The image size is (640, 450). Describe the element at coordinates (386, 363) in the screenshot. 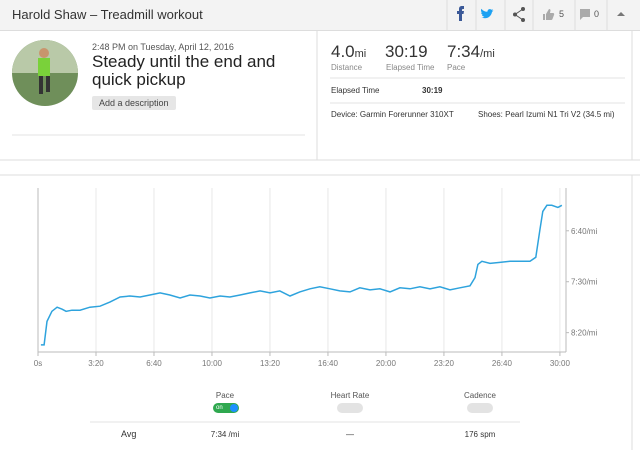

I see `x-tick-label: 20:00` at that location.